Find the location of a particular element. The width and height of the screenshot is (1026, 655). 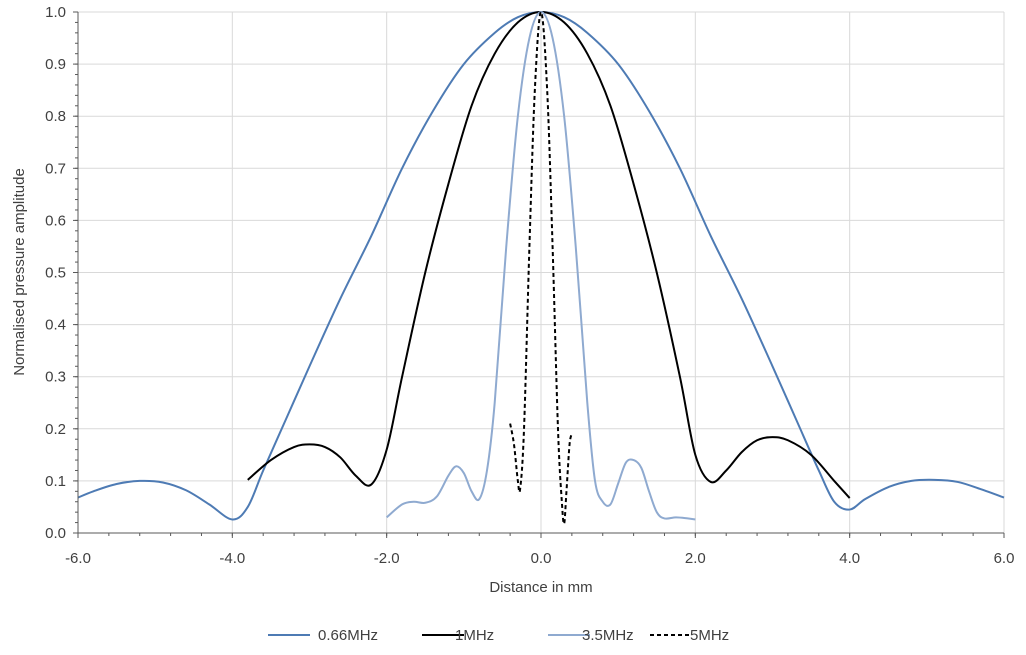

y-tick-label: 0.3 is located at coordinates (55, 377).